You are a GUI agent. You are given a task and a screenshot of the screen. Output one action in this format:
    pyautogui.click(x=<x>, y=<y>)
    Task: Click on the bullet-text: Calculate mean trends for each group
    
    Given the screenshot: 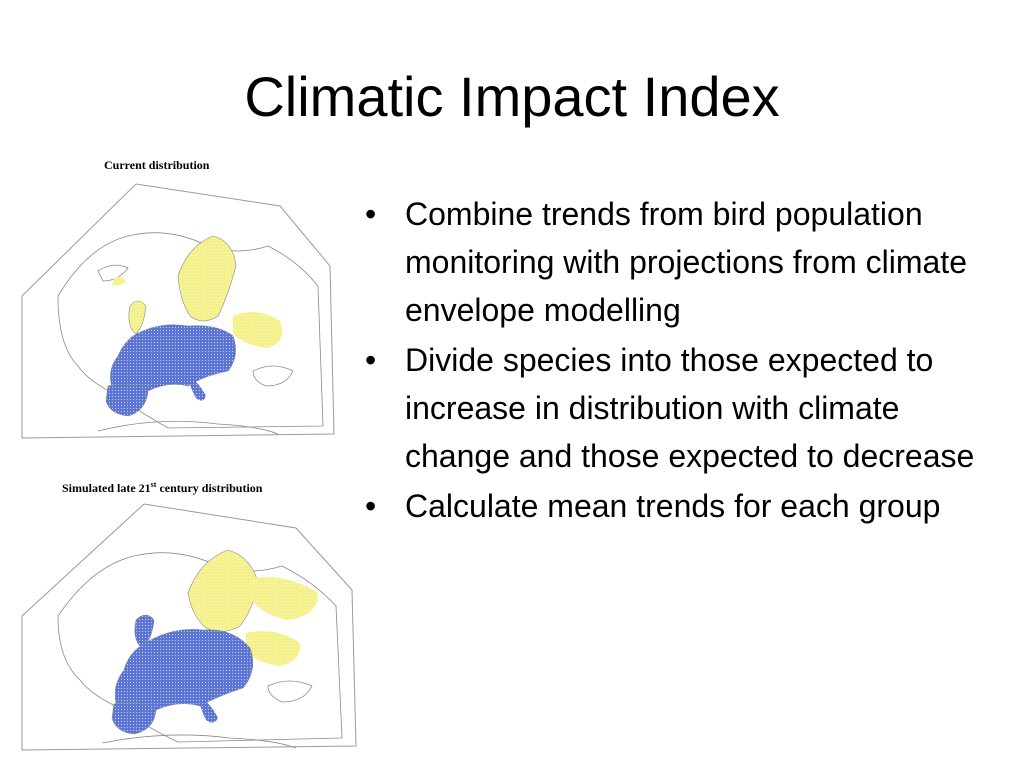 What is the action you would take?
    pyautogui.click(x=673, y=506)
    